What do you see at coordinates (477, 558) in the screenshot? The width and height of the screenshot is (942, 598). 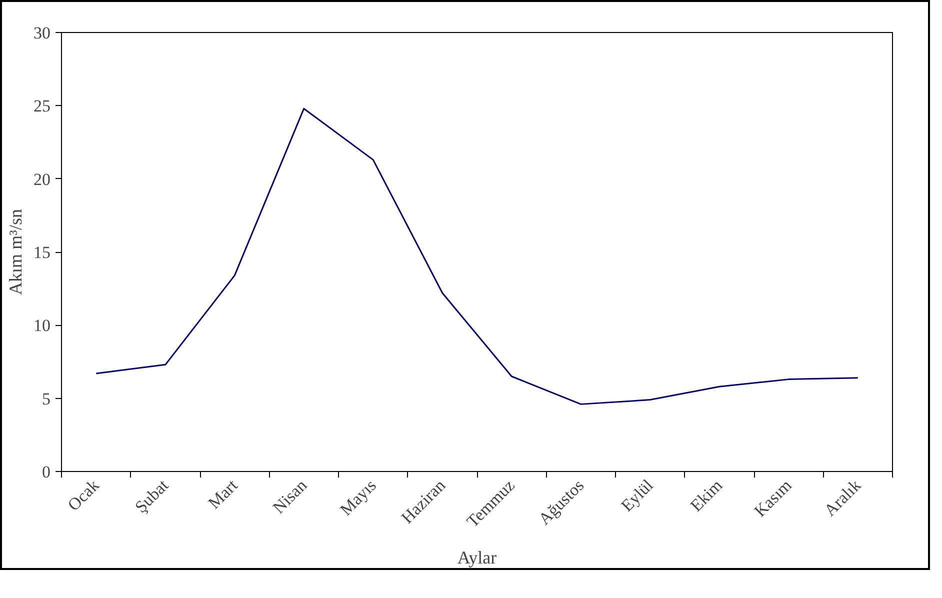 I see `x-axis-title: Aylar` at bounding box center [477, 558].